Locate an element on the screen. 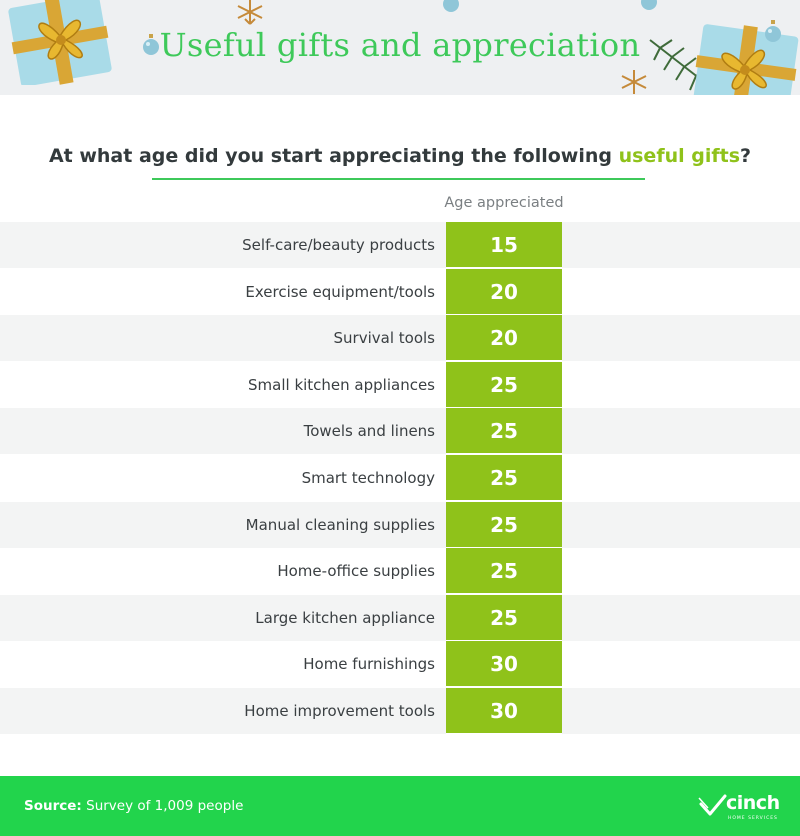 The width and height of the screenshot is (800, 836). logo-text: cinch is located at coordinates (753, 803).